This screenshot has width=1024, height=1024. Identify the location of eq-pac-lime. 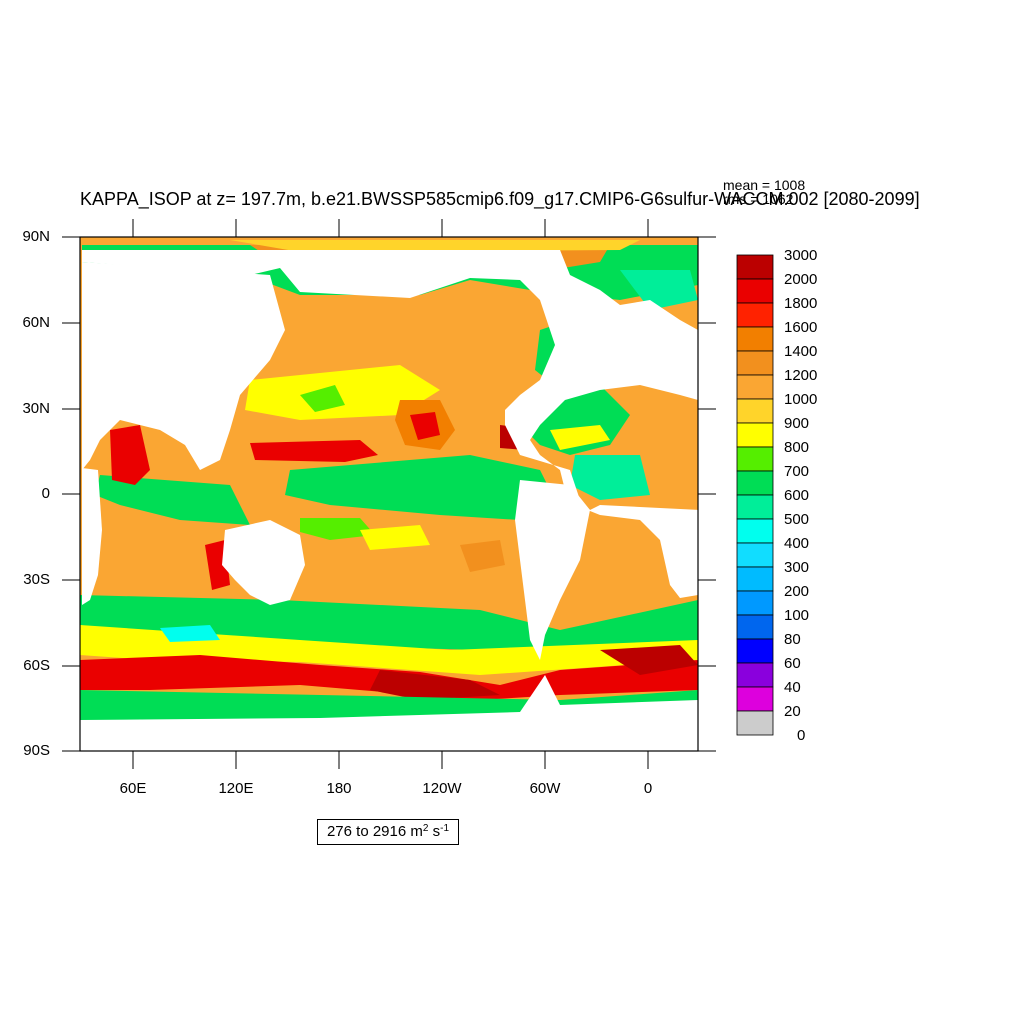
(337, 529).